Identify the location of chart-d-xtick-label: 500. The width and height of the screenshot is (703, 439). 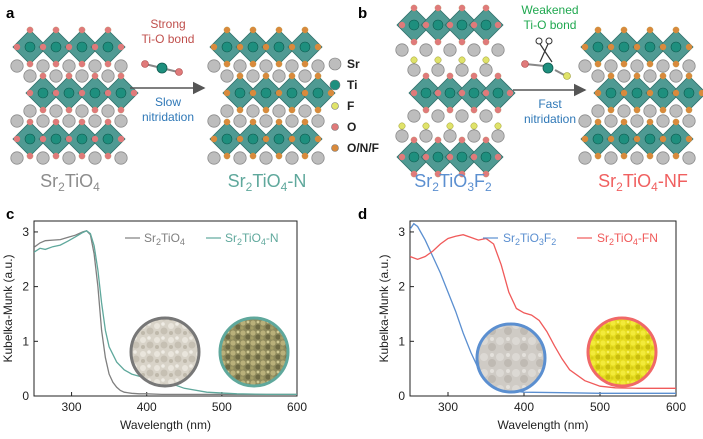
(600, 407).